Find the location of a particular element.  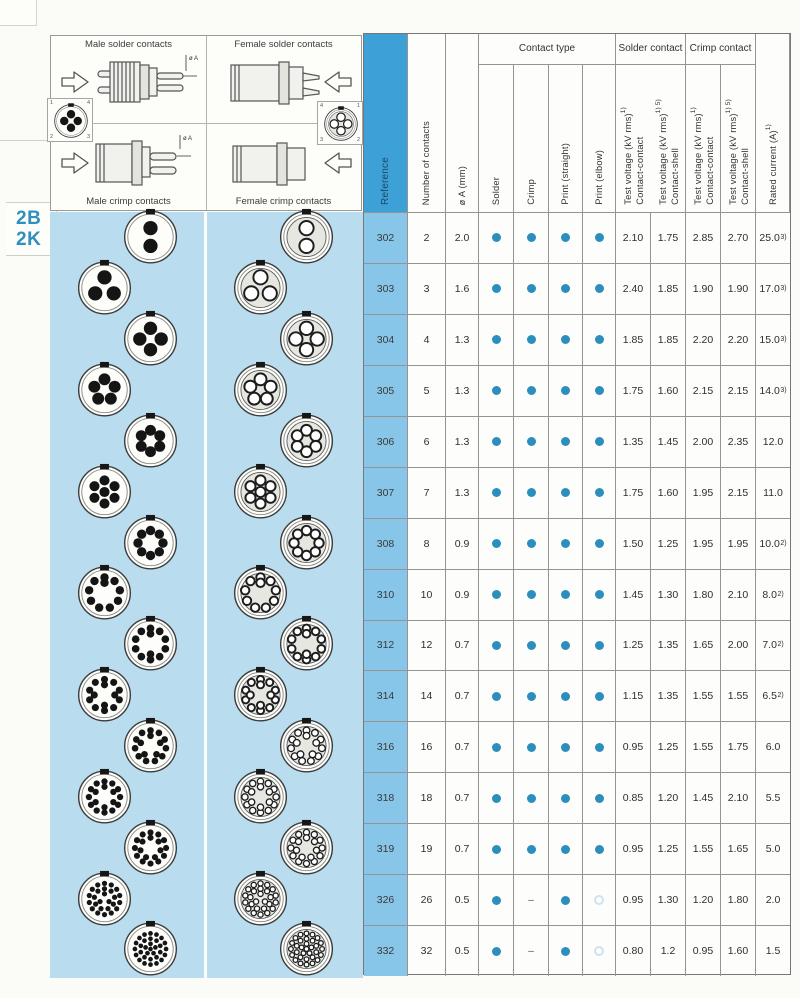

male-solder-label: Male solder contacts is located at coordinates (128, 44).